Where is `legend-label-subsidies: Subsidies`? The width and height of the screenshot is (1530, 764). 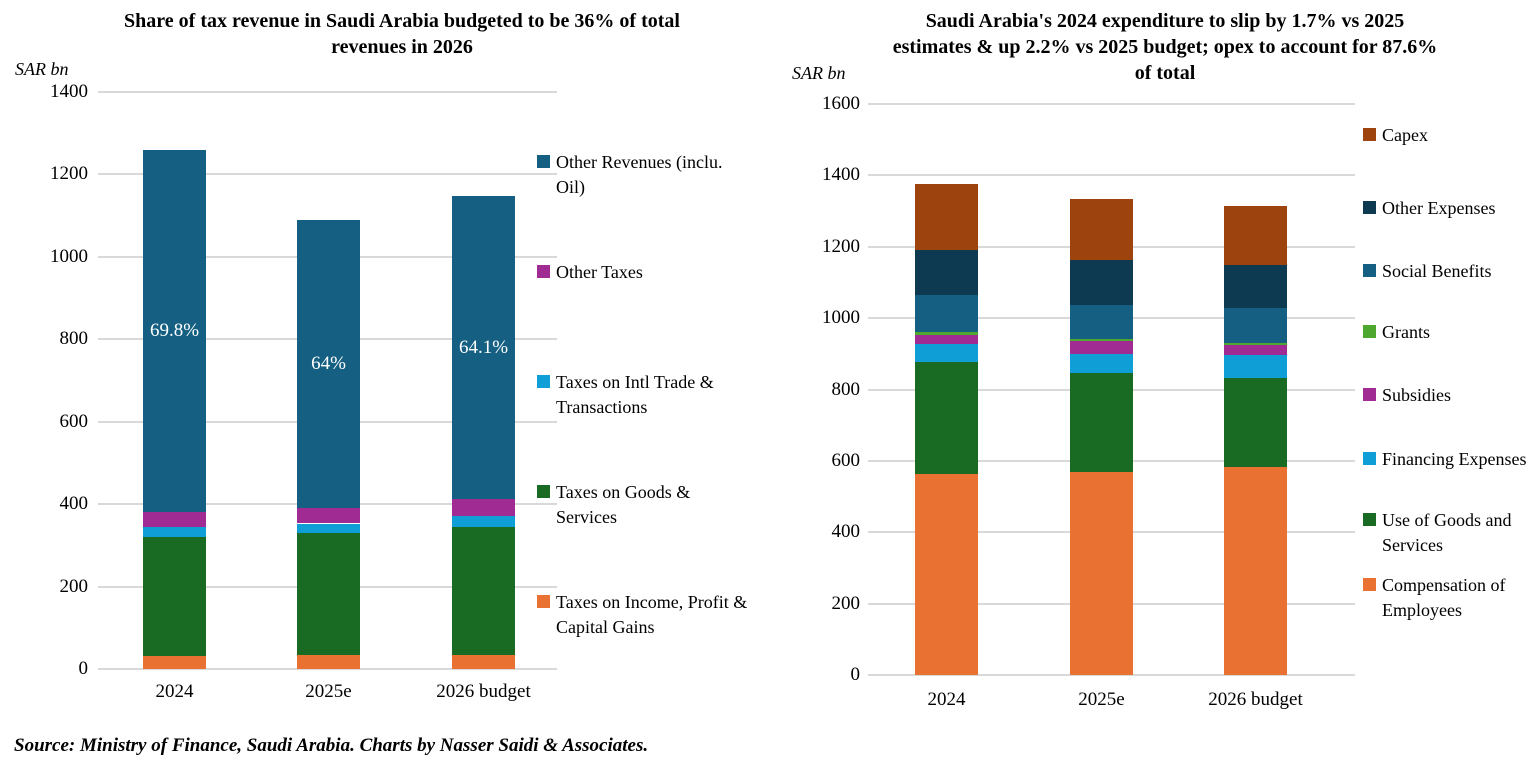
legend-label-subsidies: Subsidies is located at coordinates (1417, 395).